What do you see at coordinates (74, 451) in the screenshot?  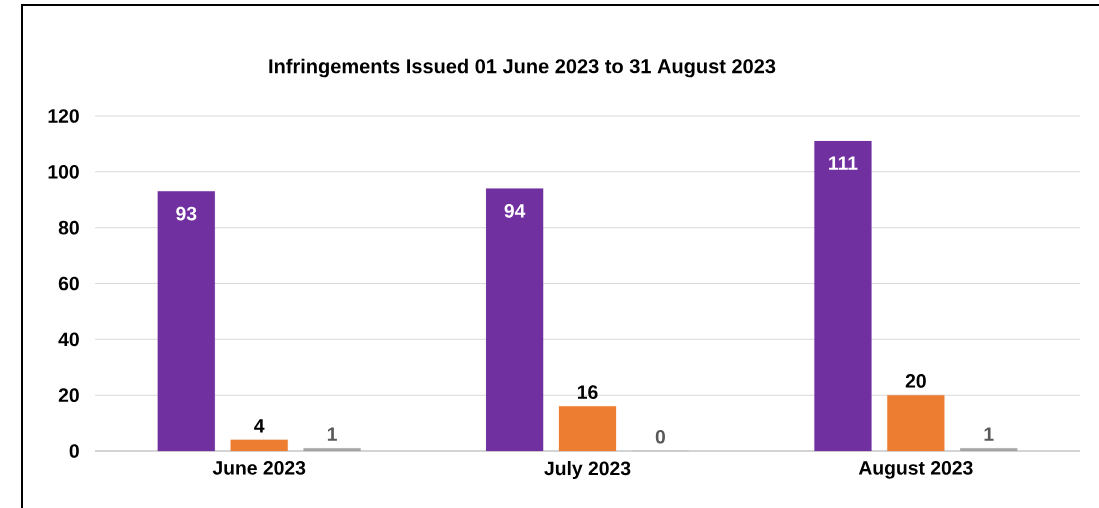 I see `y-tick-label: 0` at bounding box center [74, 451].